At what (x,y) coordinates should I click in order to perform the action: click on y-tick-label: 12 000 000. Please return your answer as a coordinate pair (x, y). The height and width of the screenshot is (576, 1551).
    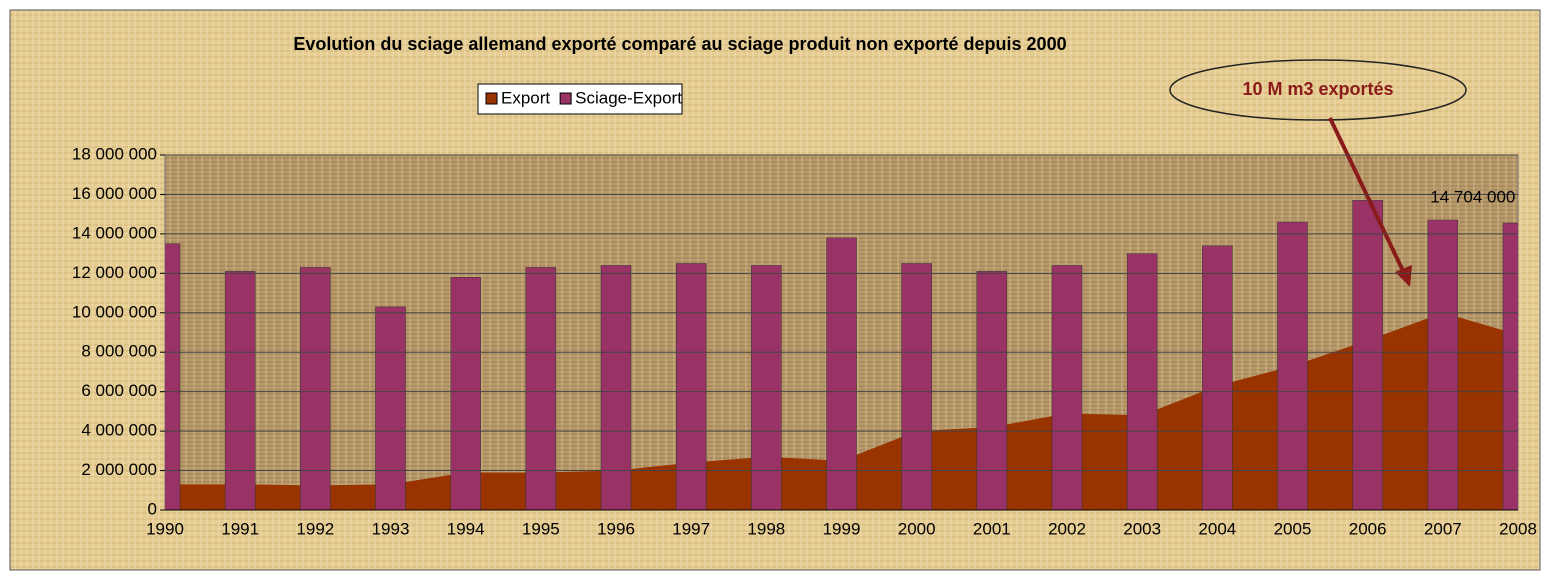
    Looking at the image, I should click on (114, 272).